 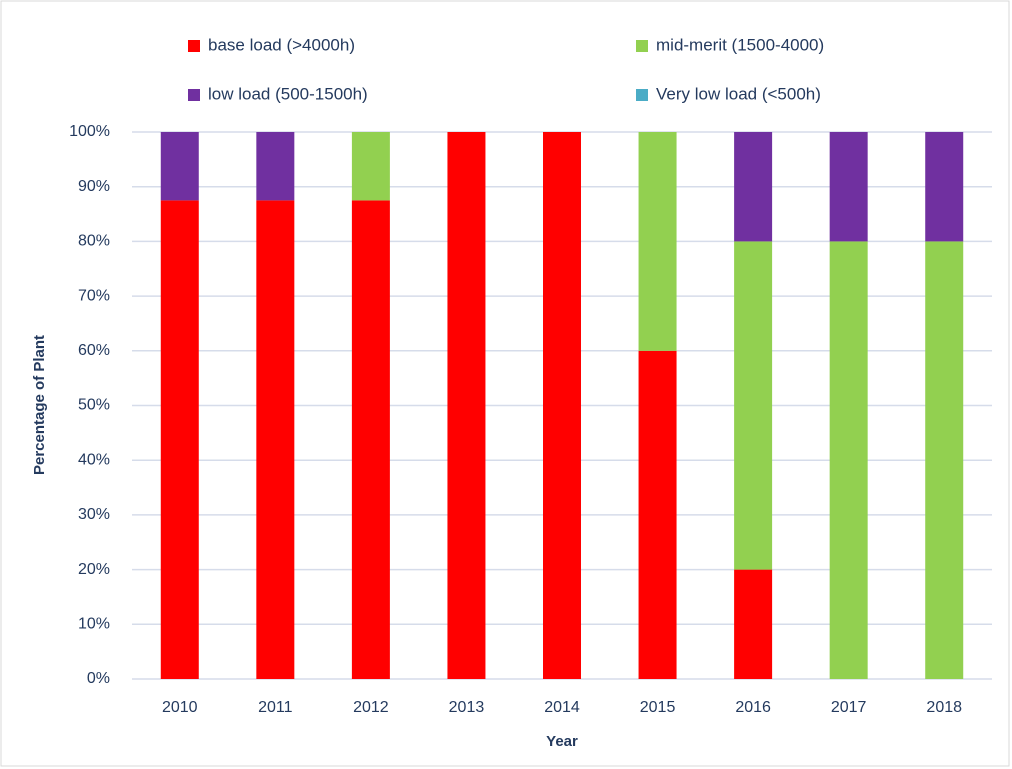 I want to click on y-tick-label: 10%, so click(x=94, y=624).